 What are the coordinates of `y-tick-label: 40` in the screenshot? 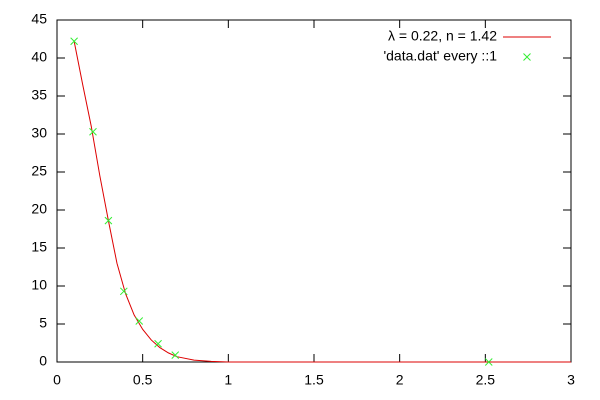 It's located at (39, 57).